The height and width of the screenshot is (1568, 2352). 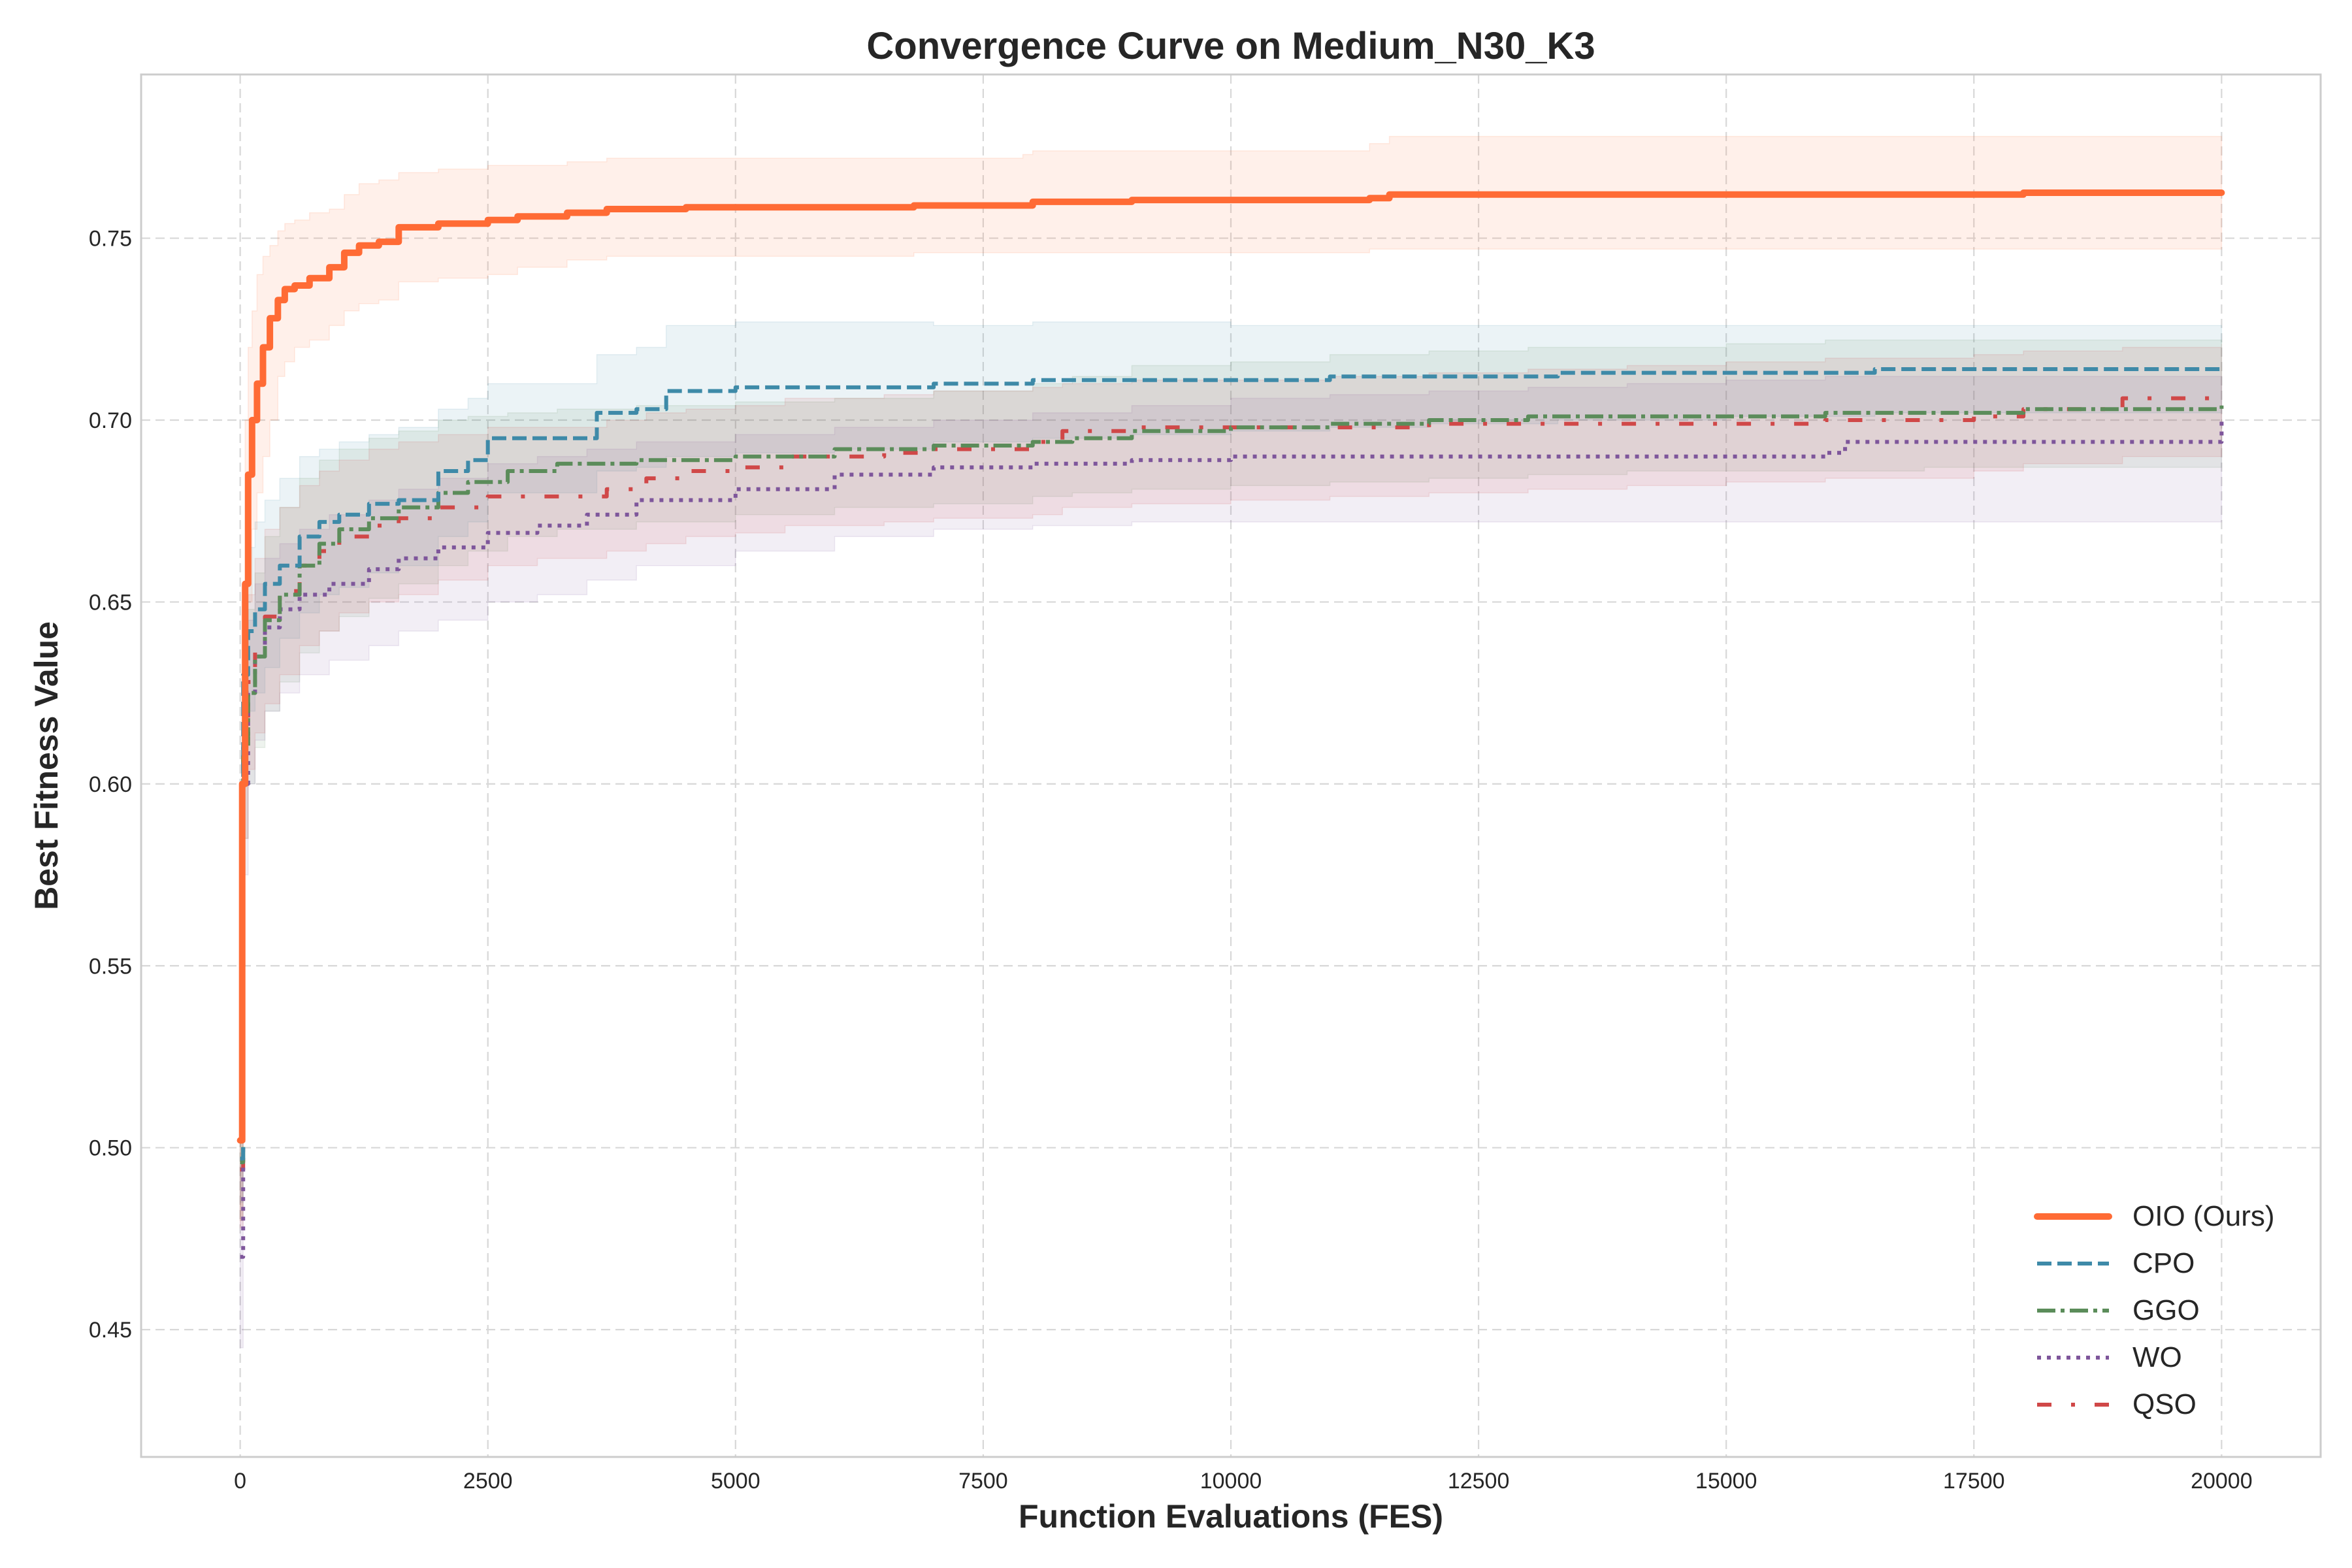 What do you see at coordinates (983, 1481) in the screenshot?
I see `x-tick-label: 7500` at bounding box center [983, 1481].